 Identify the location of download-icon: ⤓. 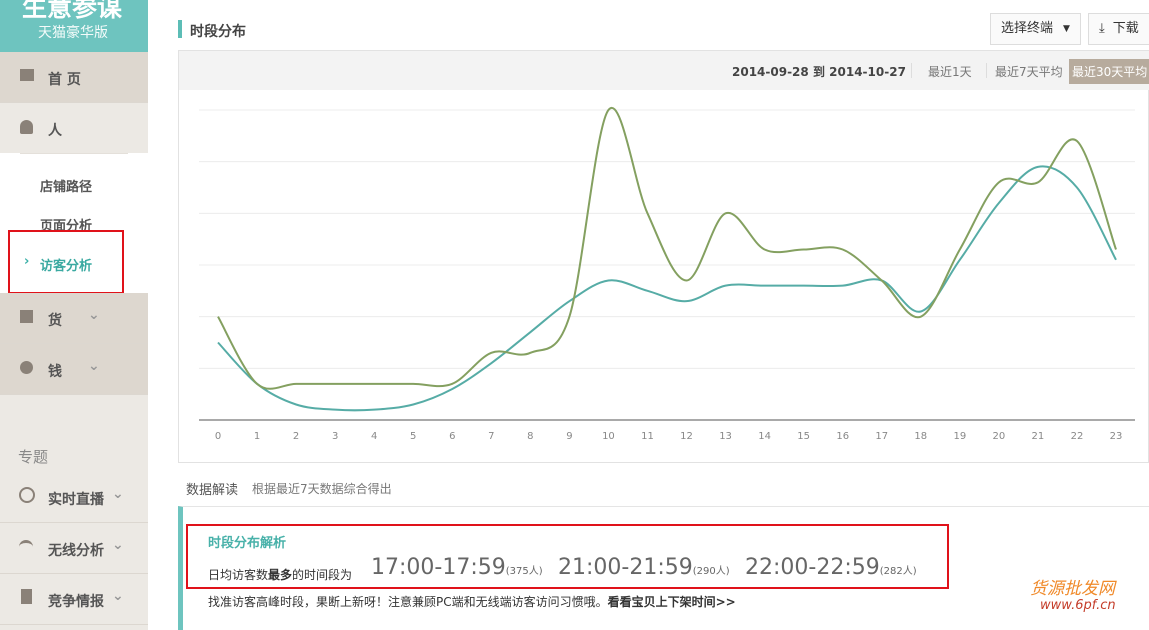
(1102, 28).